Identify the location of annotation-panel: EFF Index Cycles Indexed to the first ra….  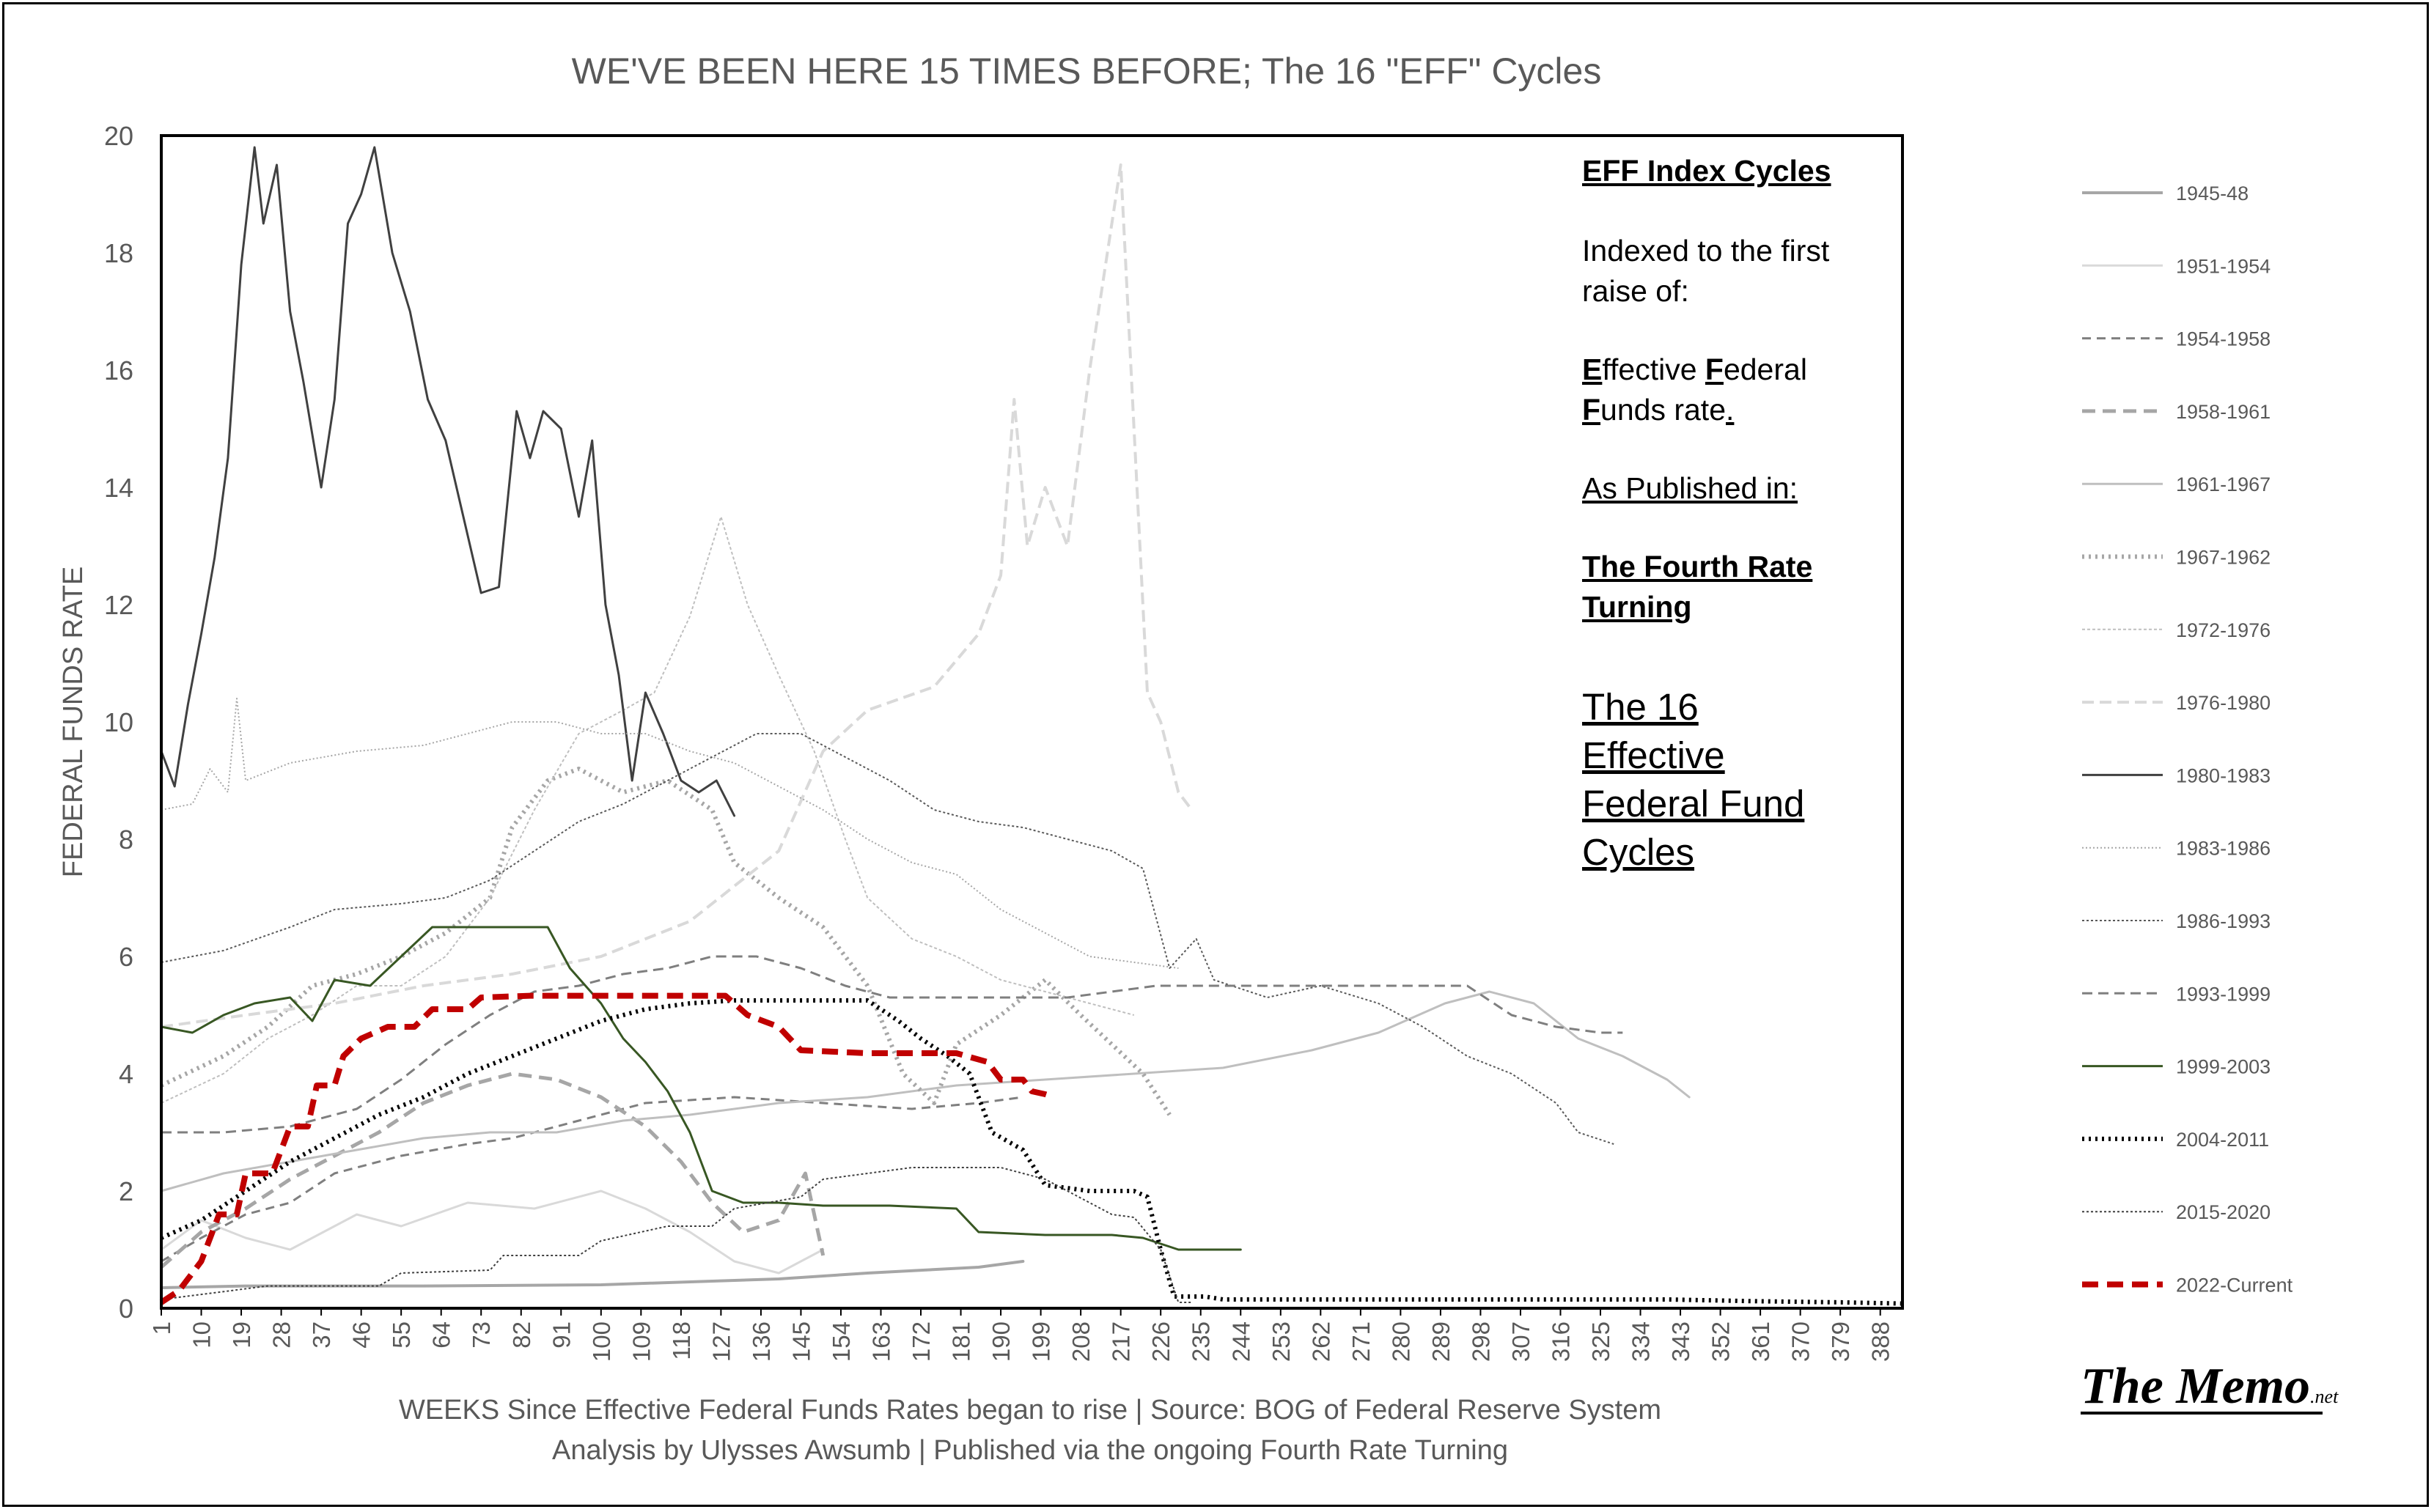
(1736, 515).